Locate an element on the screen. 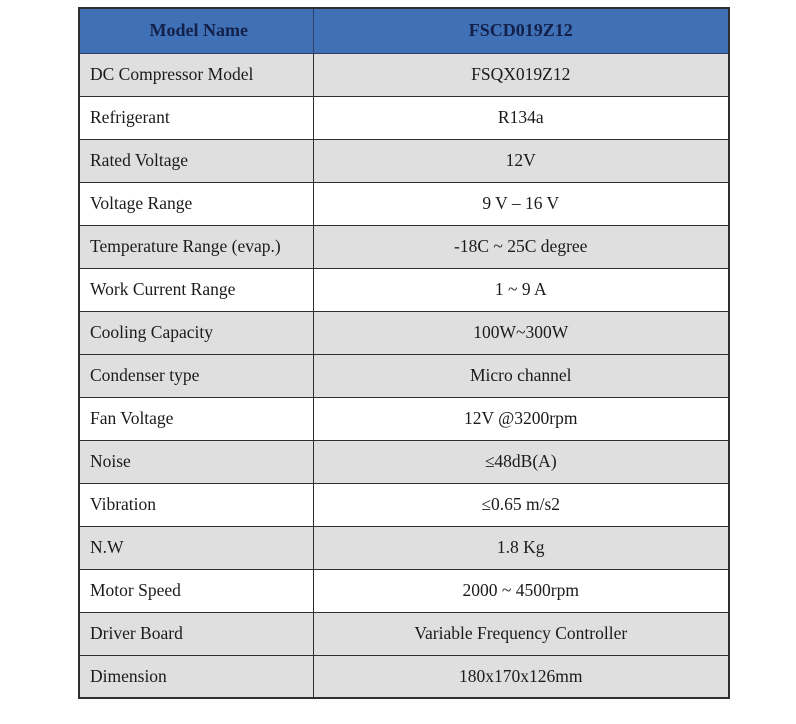 Image resolution: width=796 pixels, height=724 pixels. table-row: Motor Speed 2000 ~ 4500rpm is located at coordinates (404, 590).